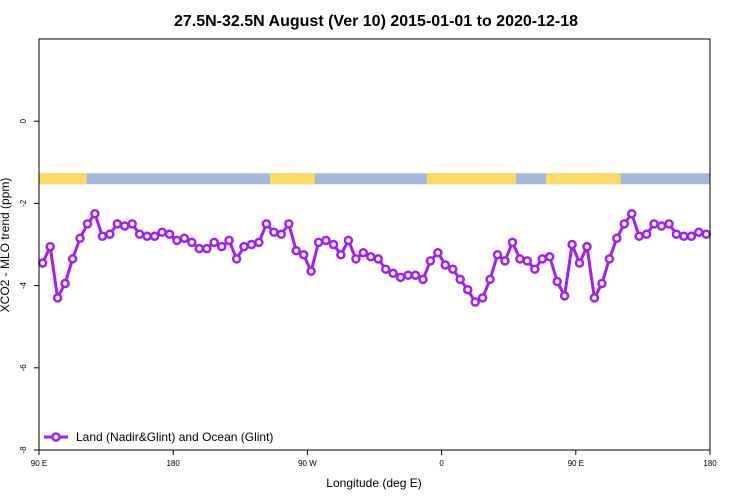 Image resolution: width=750 pixels, height=500 pixels. I want to click on x-axis: 90 E 180 90 W 0 90 E 180, so click(374, 459).